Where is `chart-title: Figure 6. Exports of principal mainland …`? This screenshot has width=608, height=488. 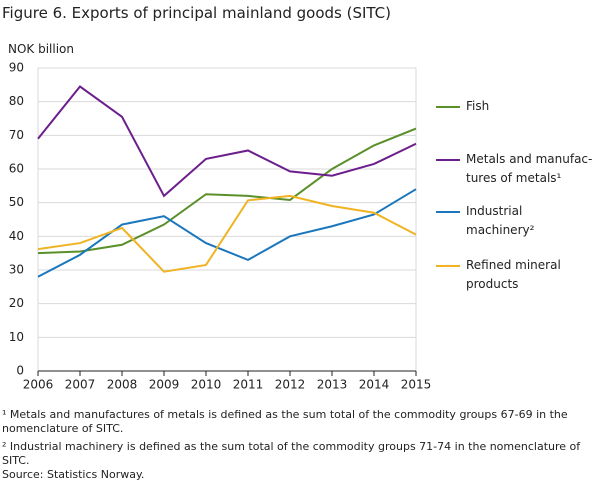 chart-title: Figure 6. Exports of principal mainland … is located at coordinates (197, 13).